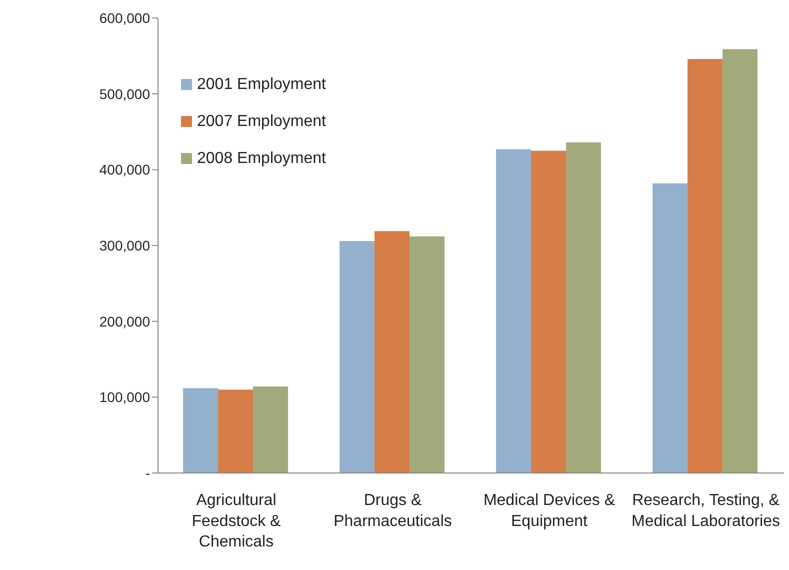 This screenshot has width=789, height=570. I want to click on y-tick-label: -, so click(147, 472).